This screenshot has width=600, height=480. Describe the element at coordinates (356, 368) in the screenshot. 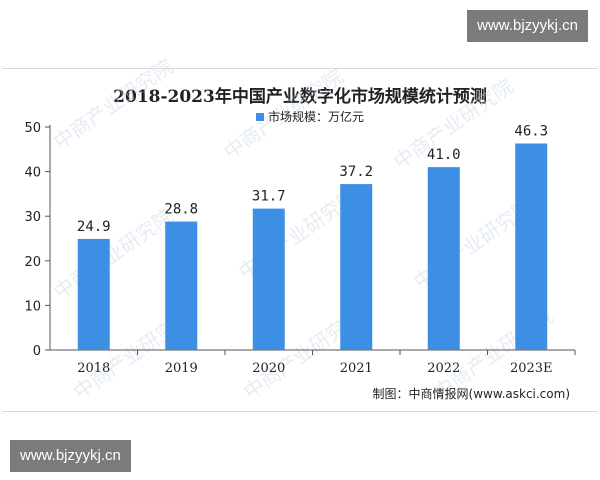

I see `x-tick-label: 2021` at that location.